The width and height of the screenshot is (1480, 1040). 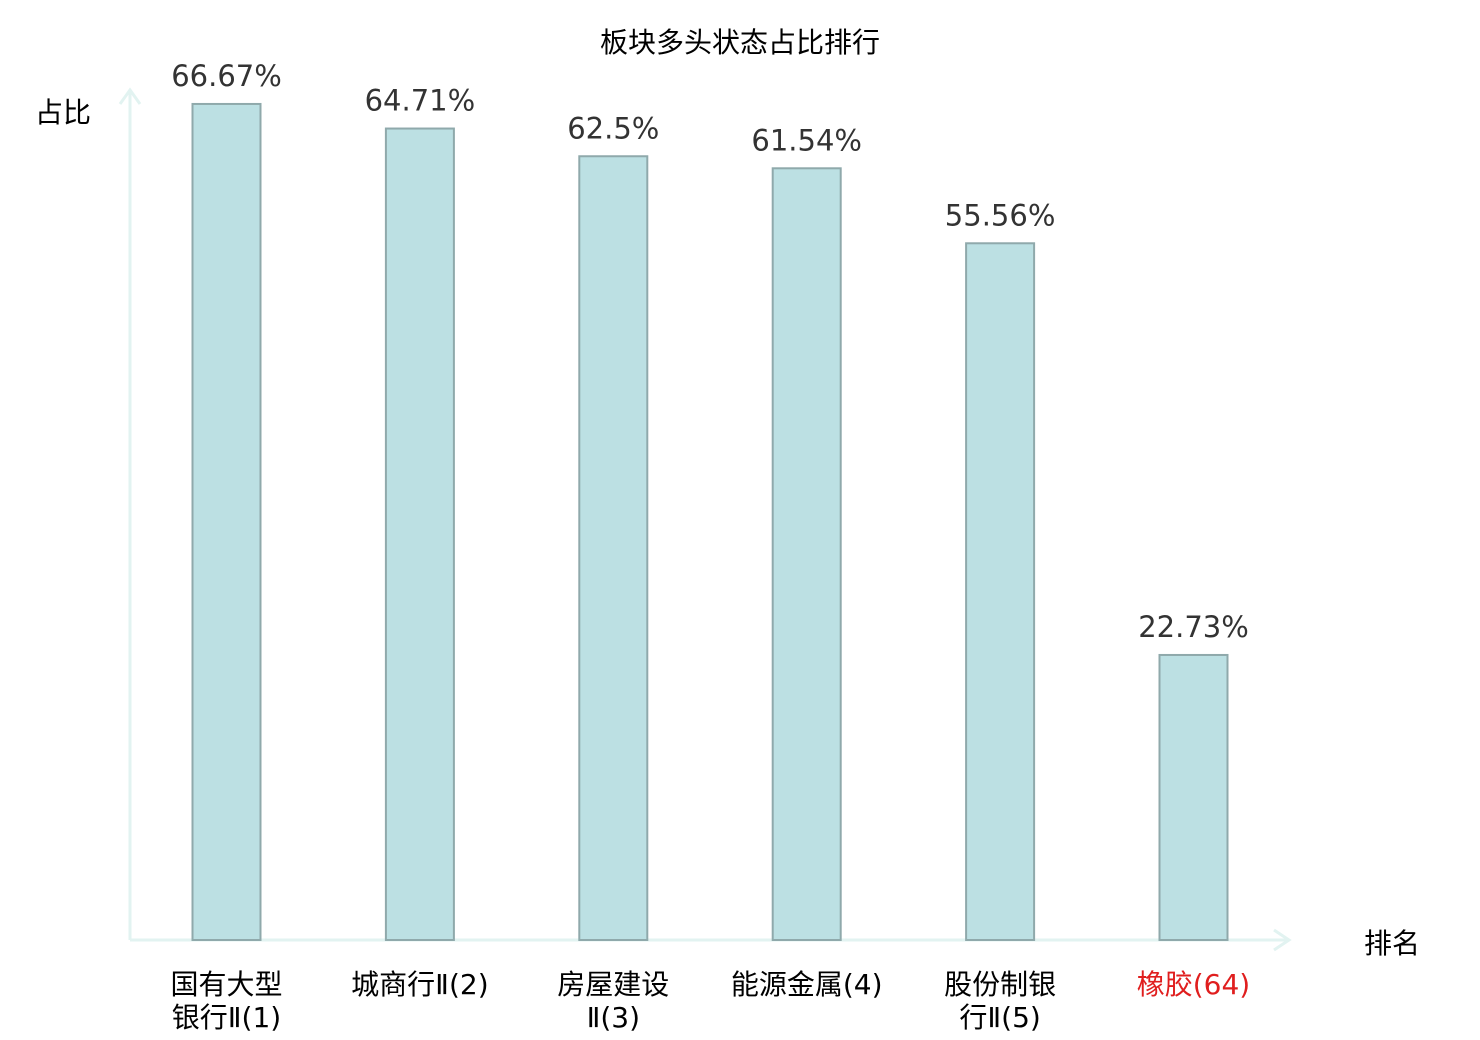 What do you see at coordinates (226, 984) in the screenshot?
I see `category-label-line: 国有大型` at bounding box center [226, 984].